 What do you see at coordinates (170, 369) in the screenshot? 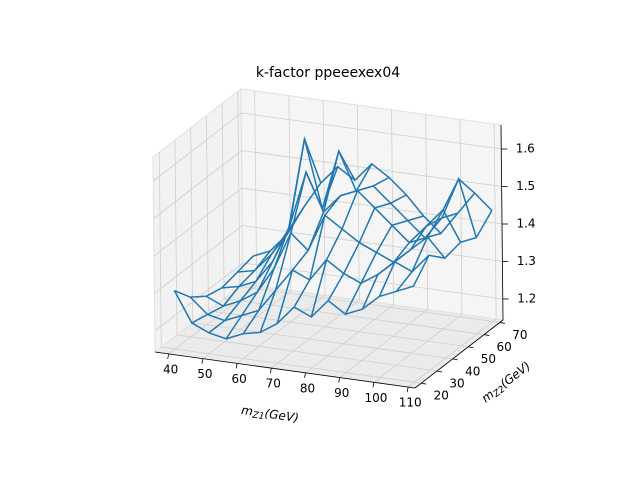
I see `x-tick-label: 40` at bounding box center [170, 369].